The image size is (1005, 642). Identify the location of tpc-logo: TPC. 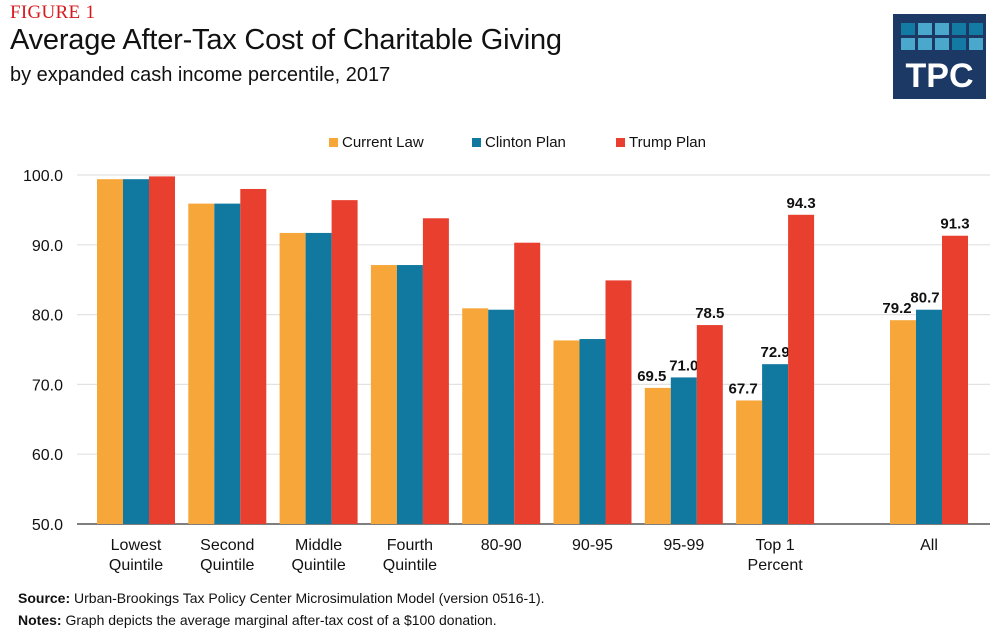
(939, 56).